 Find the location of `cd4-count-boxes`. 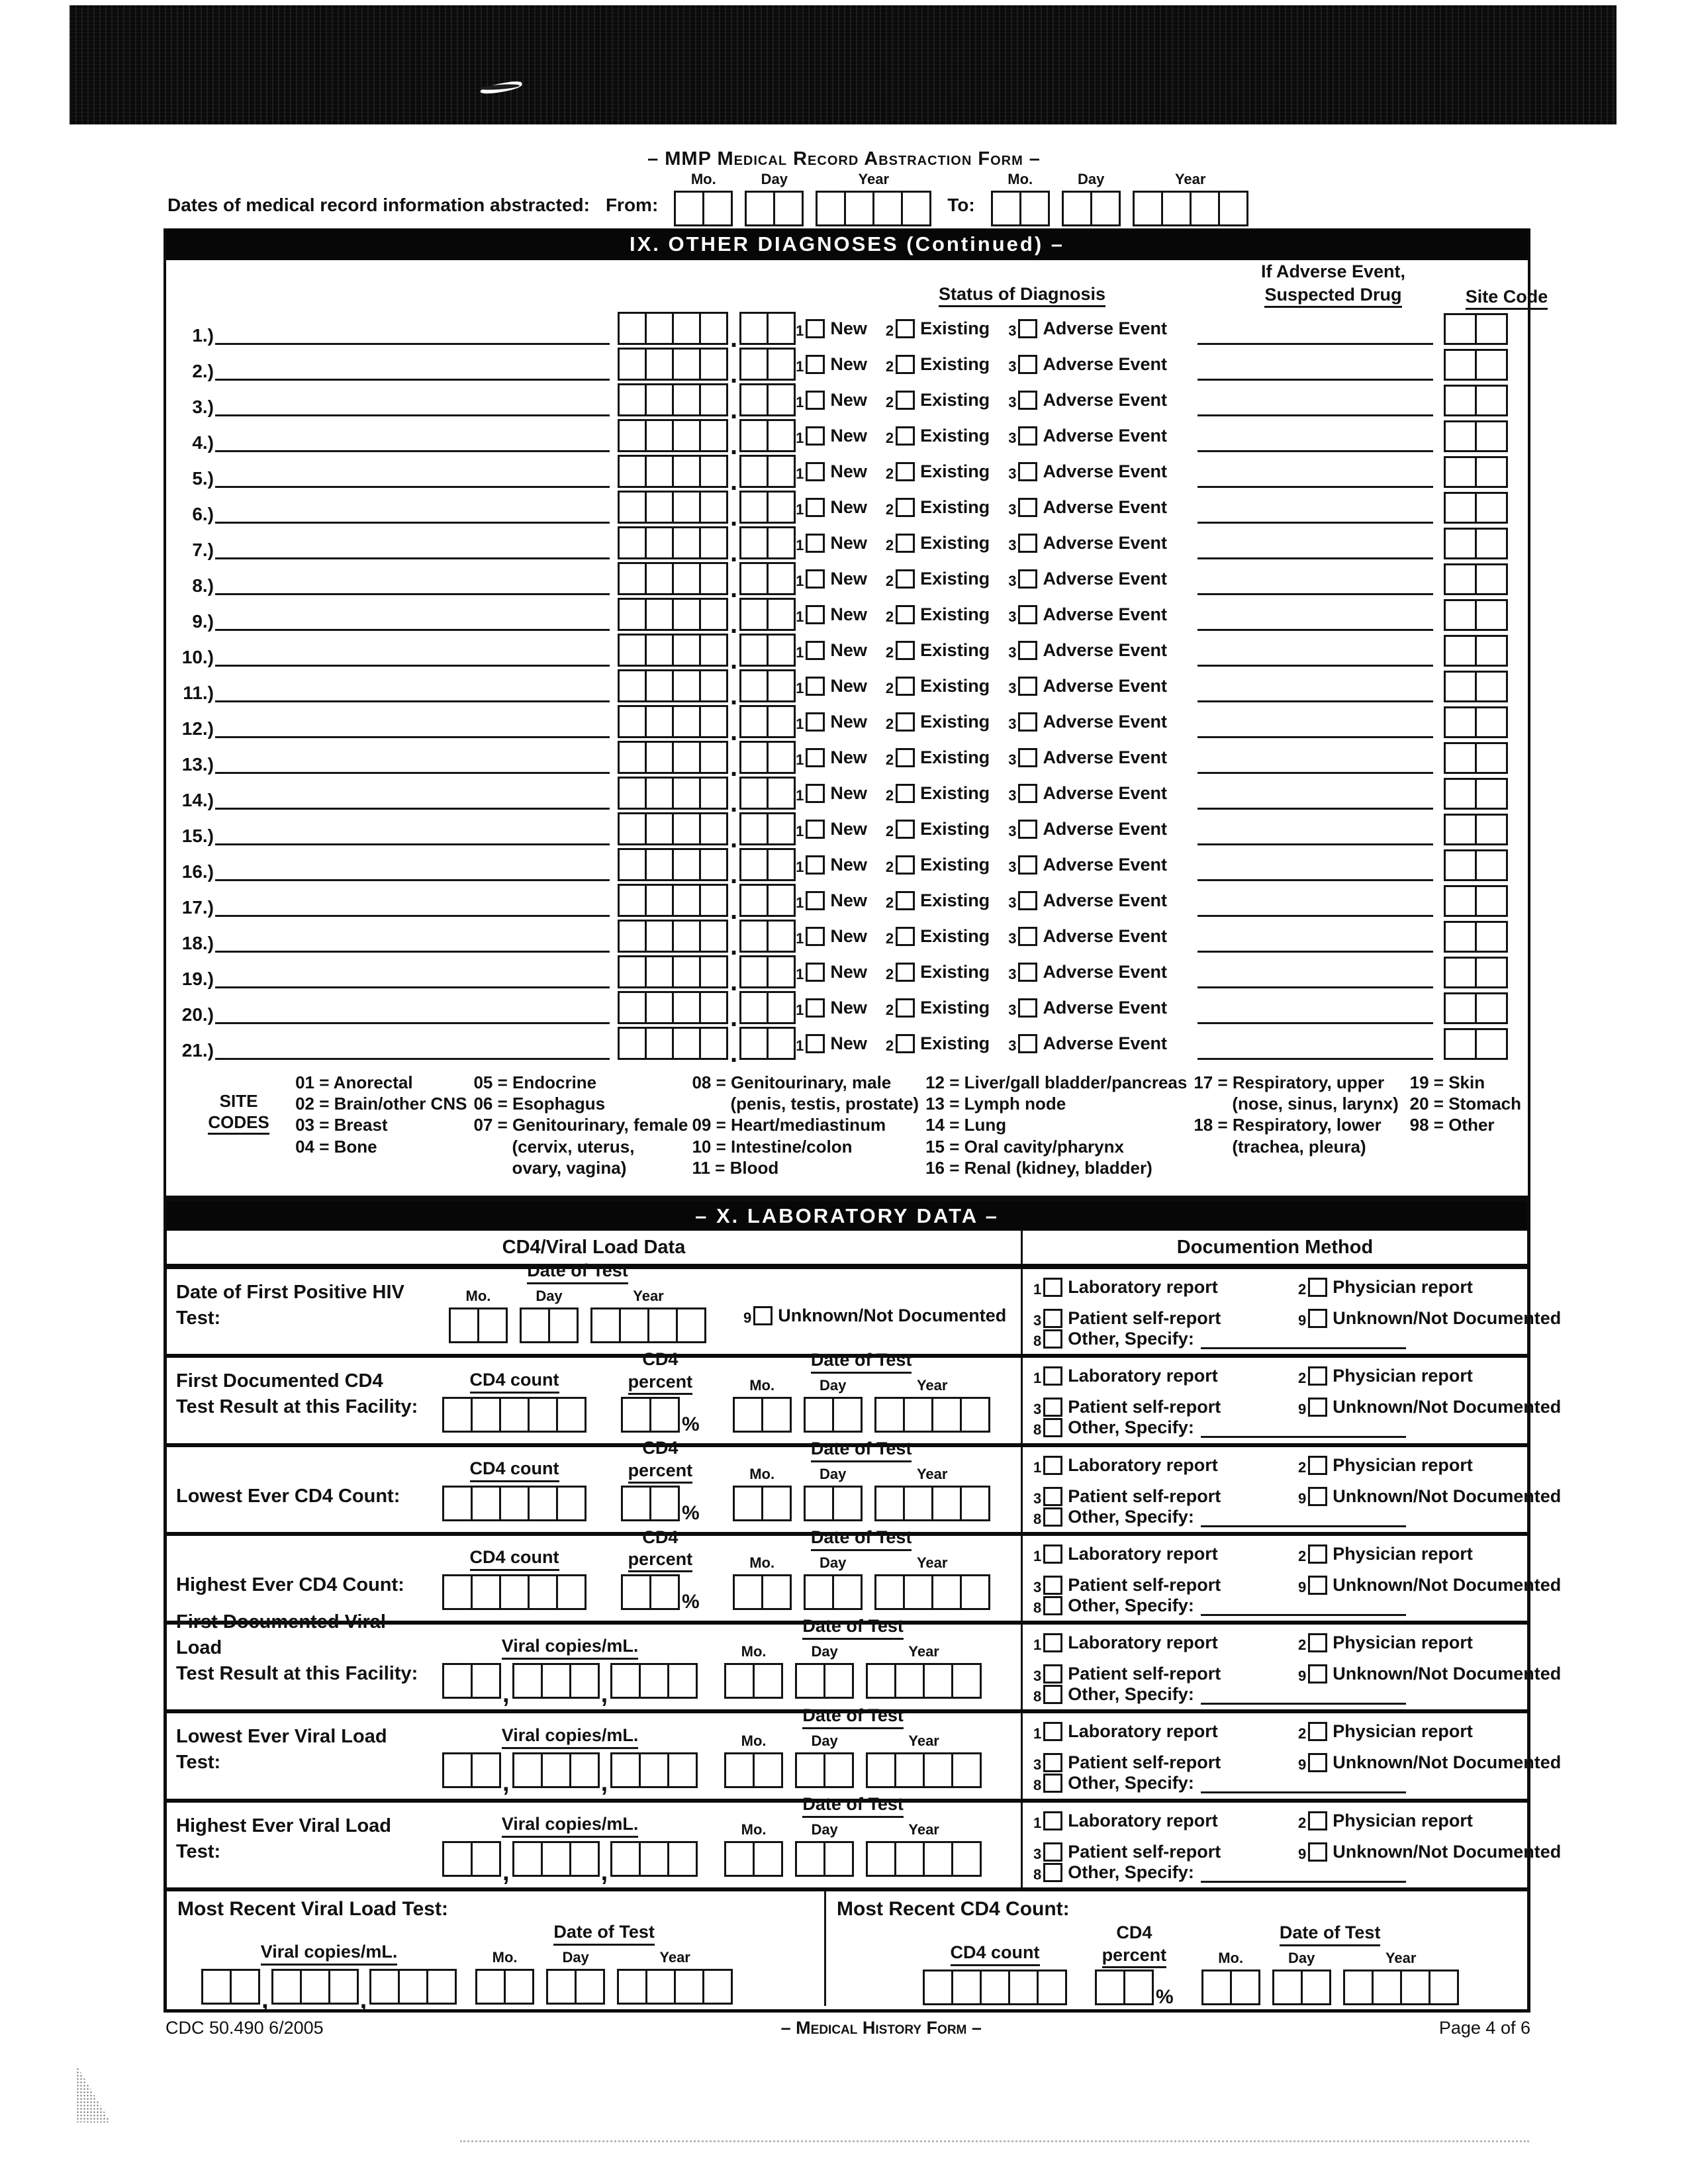

cd4-count-boxes is located at coordinates (514, 1503).